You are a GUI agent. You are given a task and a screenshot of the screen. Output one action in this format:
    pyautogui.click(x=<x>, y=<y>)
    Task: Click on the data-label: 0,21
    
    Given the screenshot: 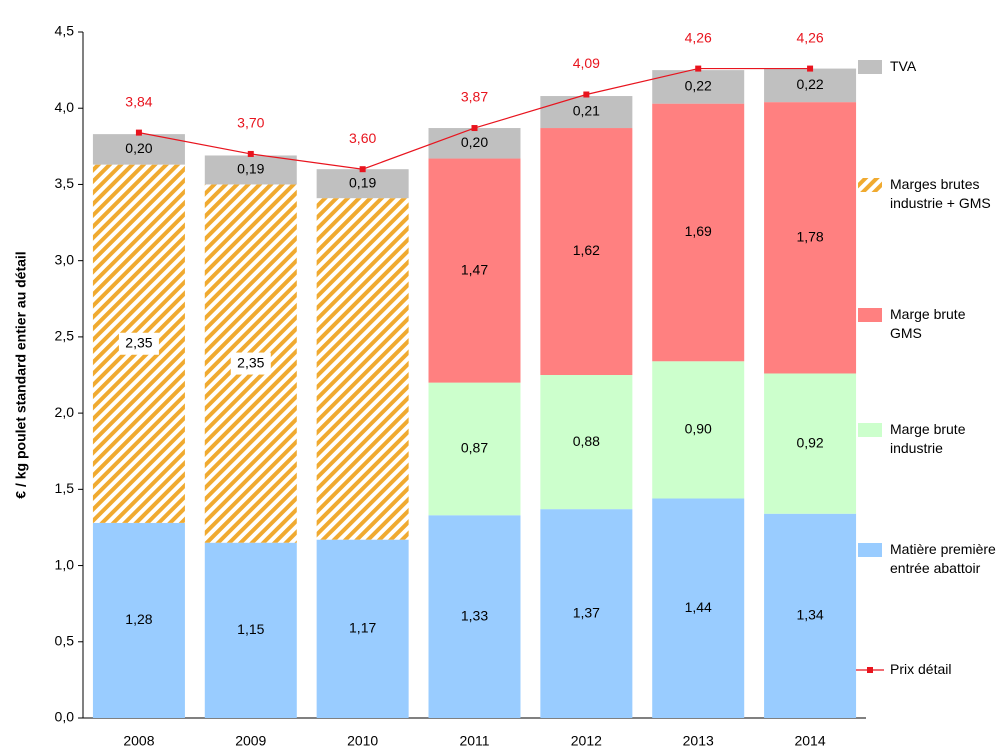 What is the action you would take?
    pyautogui.click(x=586, y=111)
    